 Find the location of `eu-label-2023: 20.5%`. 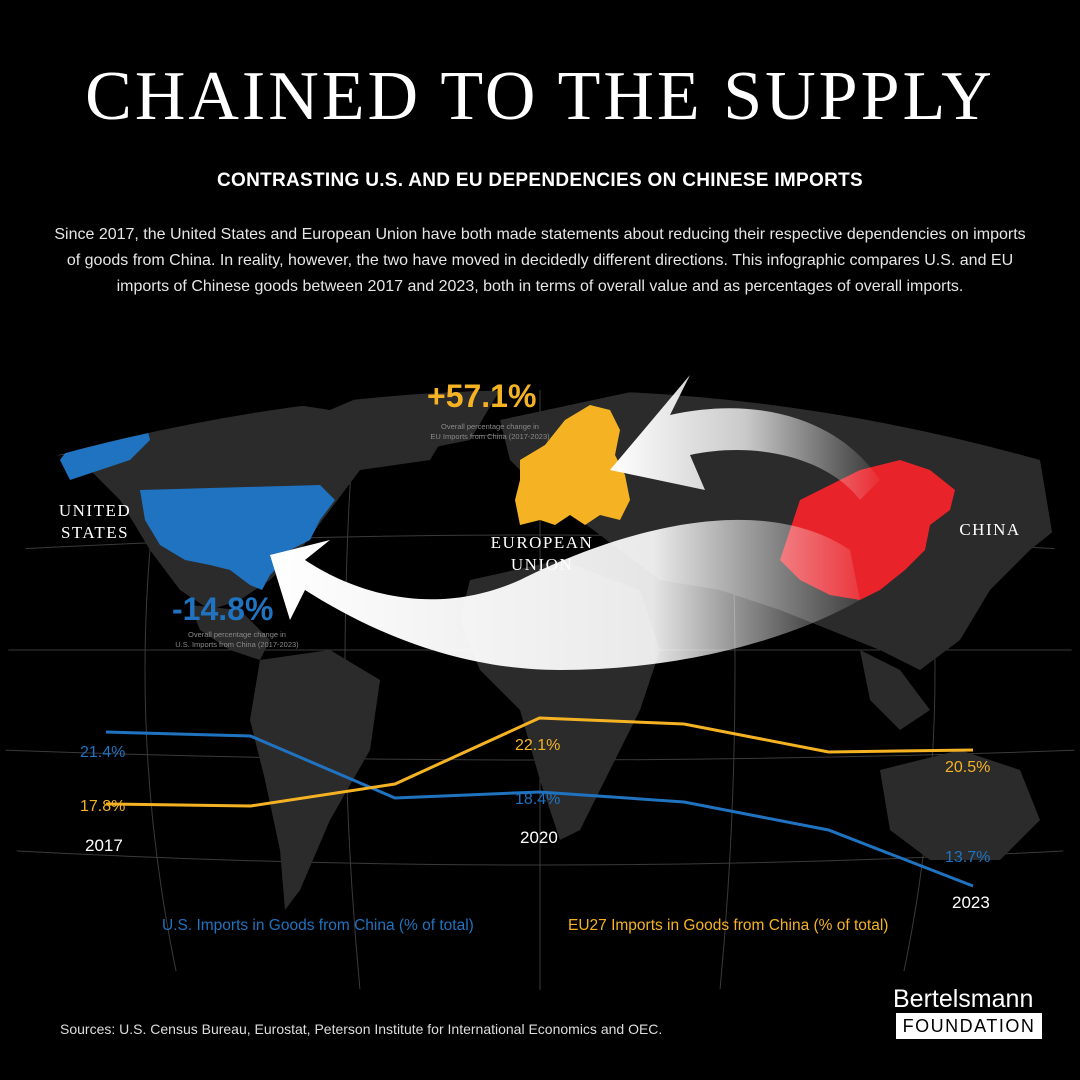

eu-label-2023: 20.5% is located at coordinates (968, 767).